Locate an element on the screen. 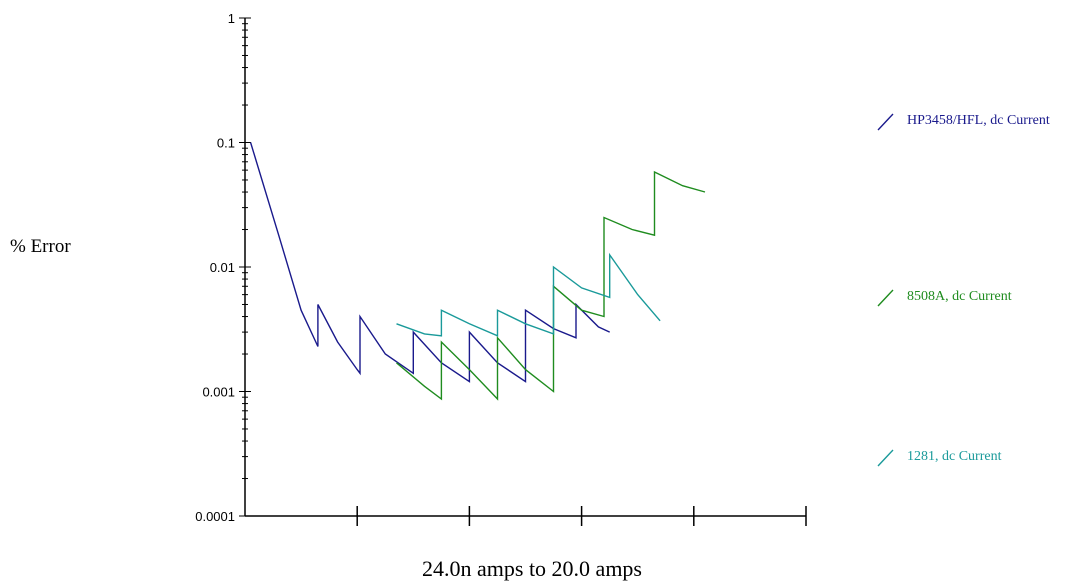 The image size is (1081, 584). y-tick-label: 1 is located at coordinates (231, 18).